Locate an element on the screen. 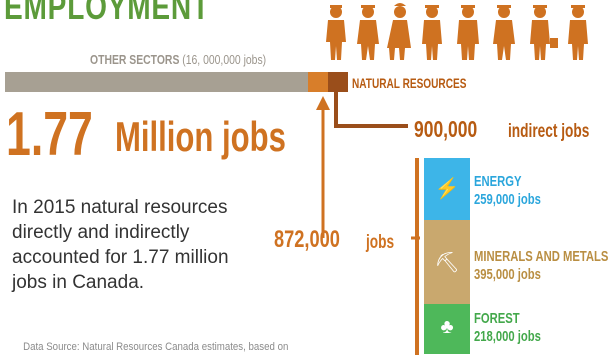 The image size is (610, 355). energy-value: 259,000 jobs is located at coordinates (507, 199).